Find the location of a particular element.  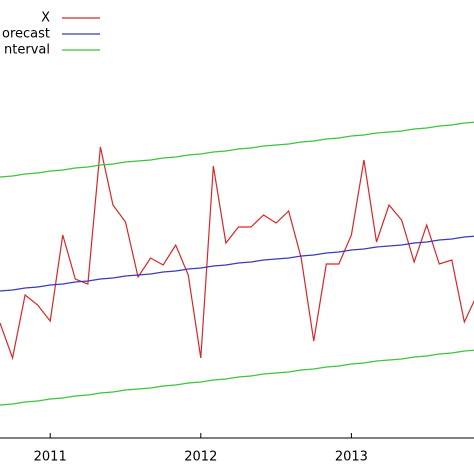

x-tick-label: 2013 is located at coordinates (351, 457).